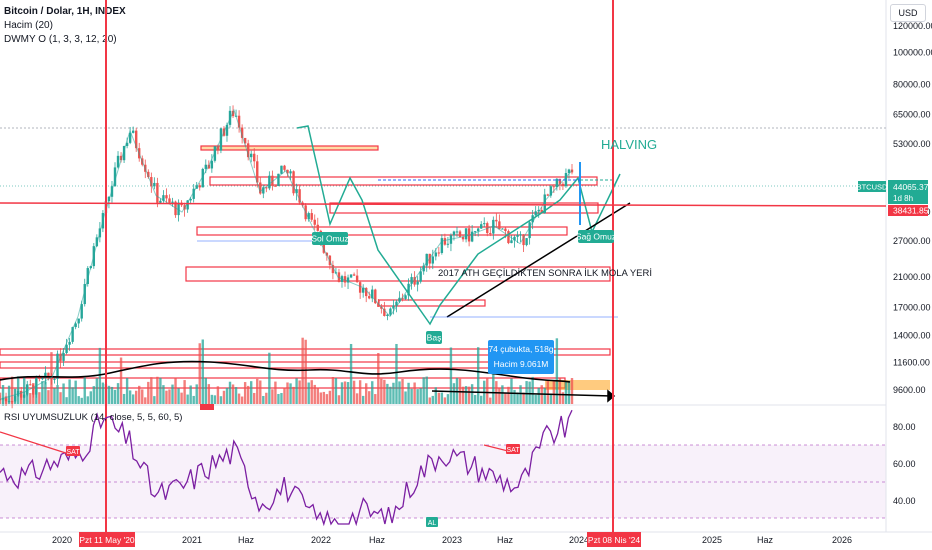 Image resolution: width=932 pixels, height=550 pixels. What do you see at coordinates (842, 540) in the screenshot?
I see `time-tick: 2026` at bounding box center [842, 540].